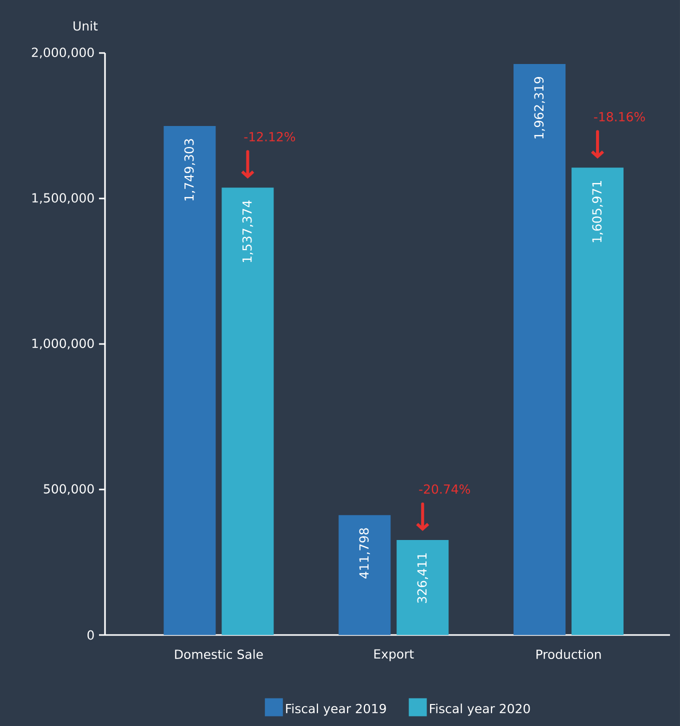 The height and width of the screenshot is (726, 680). Describe the element at coordinates (619, 117) in the screenshot. I see `annotation: -18.16%` at that location.